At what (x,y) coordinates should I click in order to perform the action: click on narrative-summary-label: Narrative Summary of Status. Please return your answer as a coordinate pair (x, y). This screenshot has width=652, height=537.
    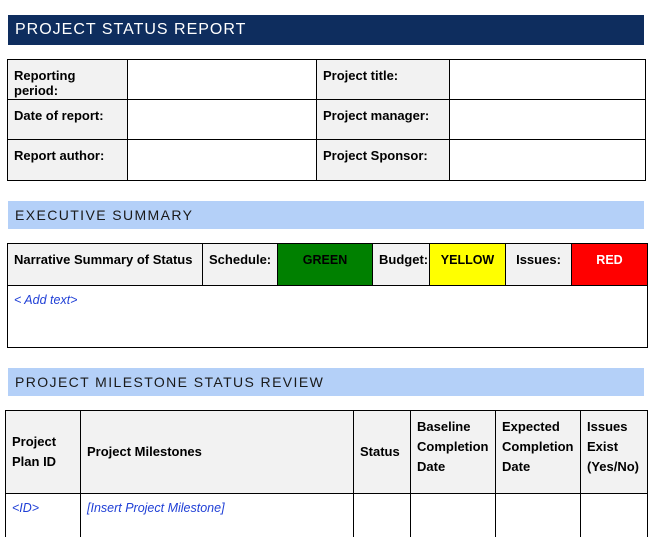
    Looking at the image, I should click on (105, 264).